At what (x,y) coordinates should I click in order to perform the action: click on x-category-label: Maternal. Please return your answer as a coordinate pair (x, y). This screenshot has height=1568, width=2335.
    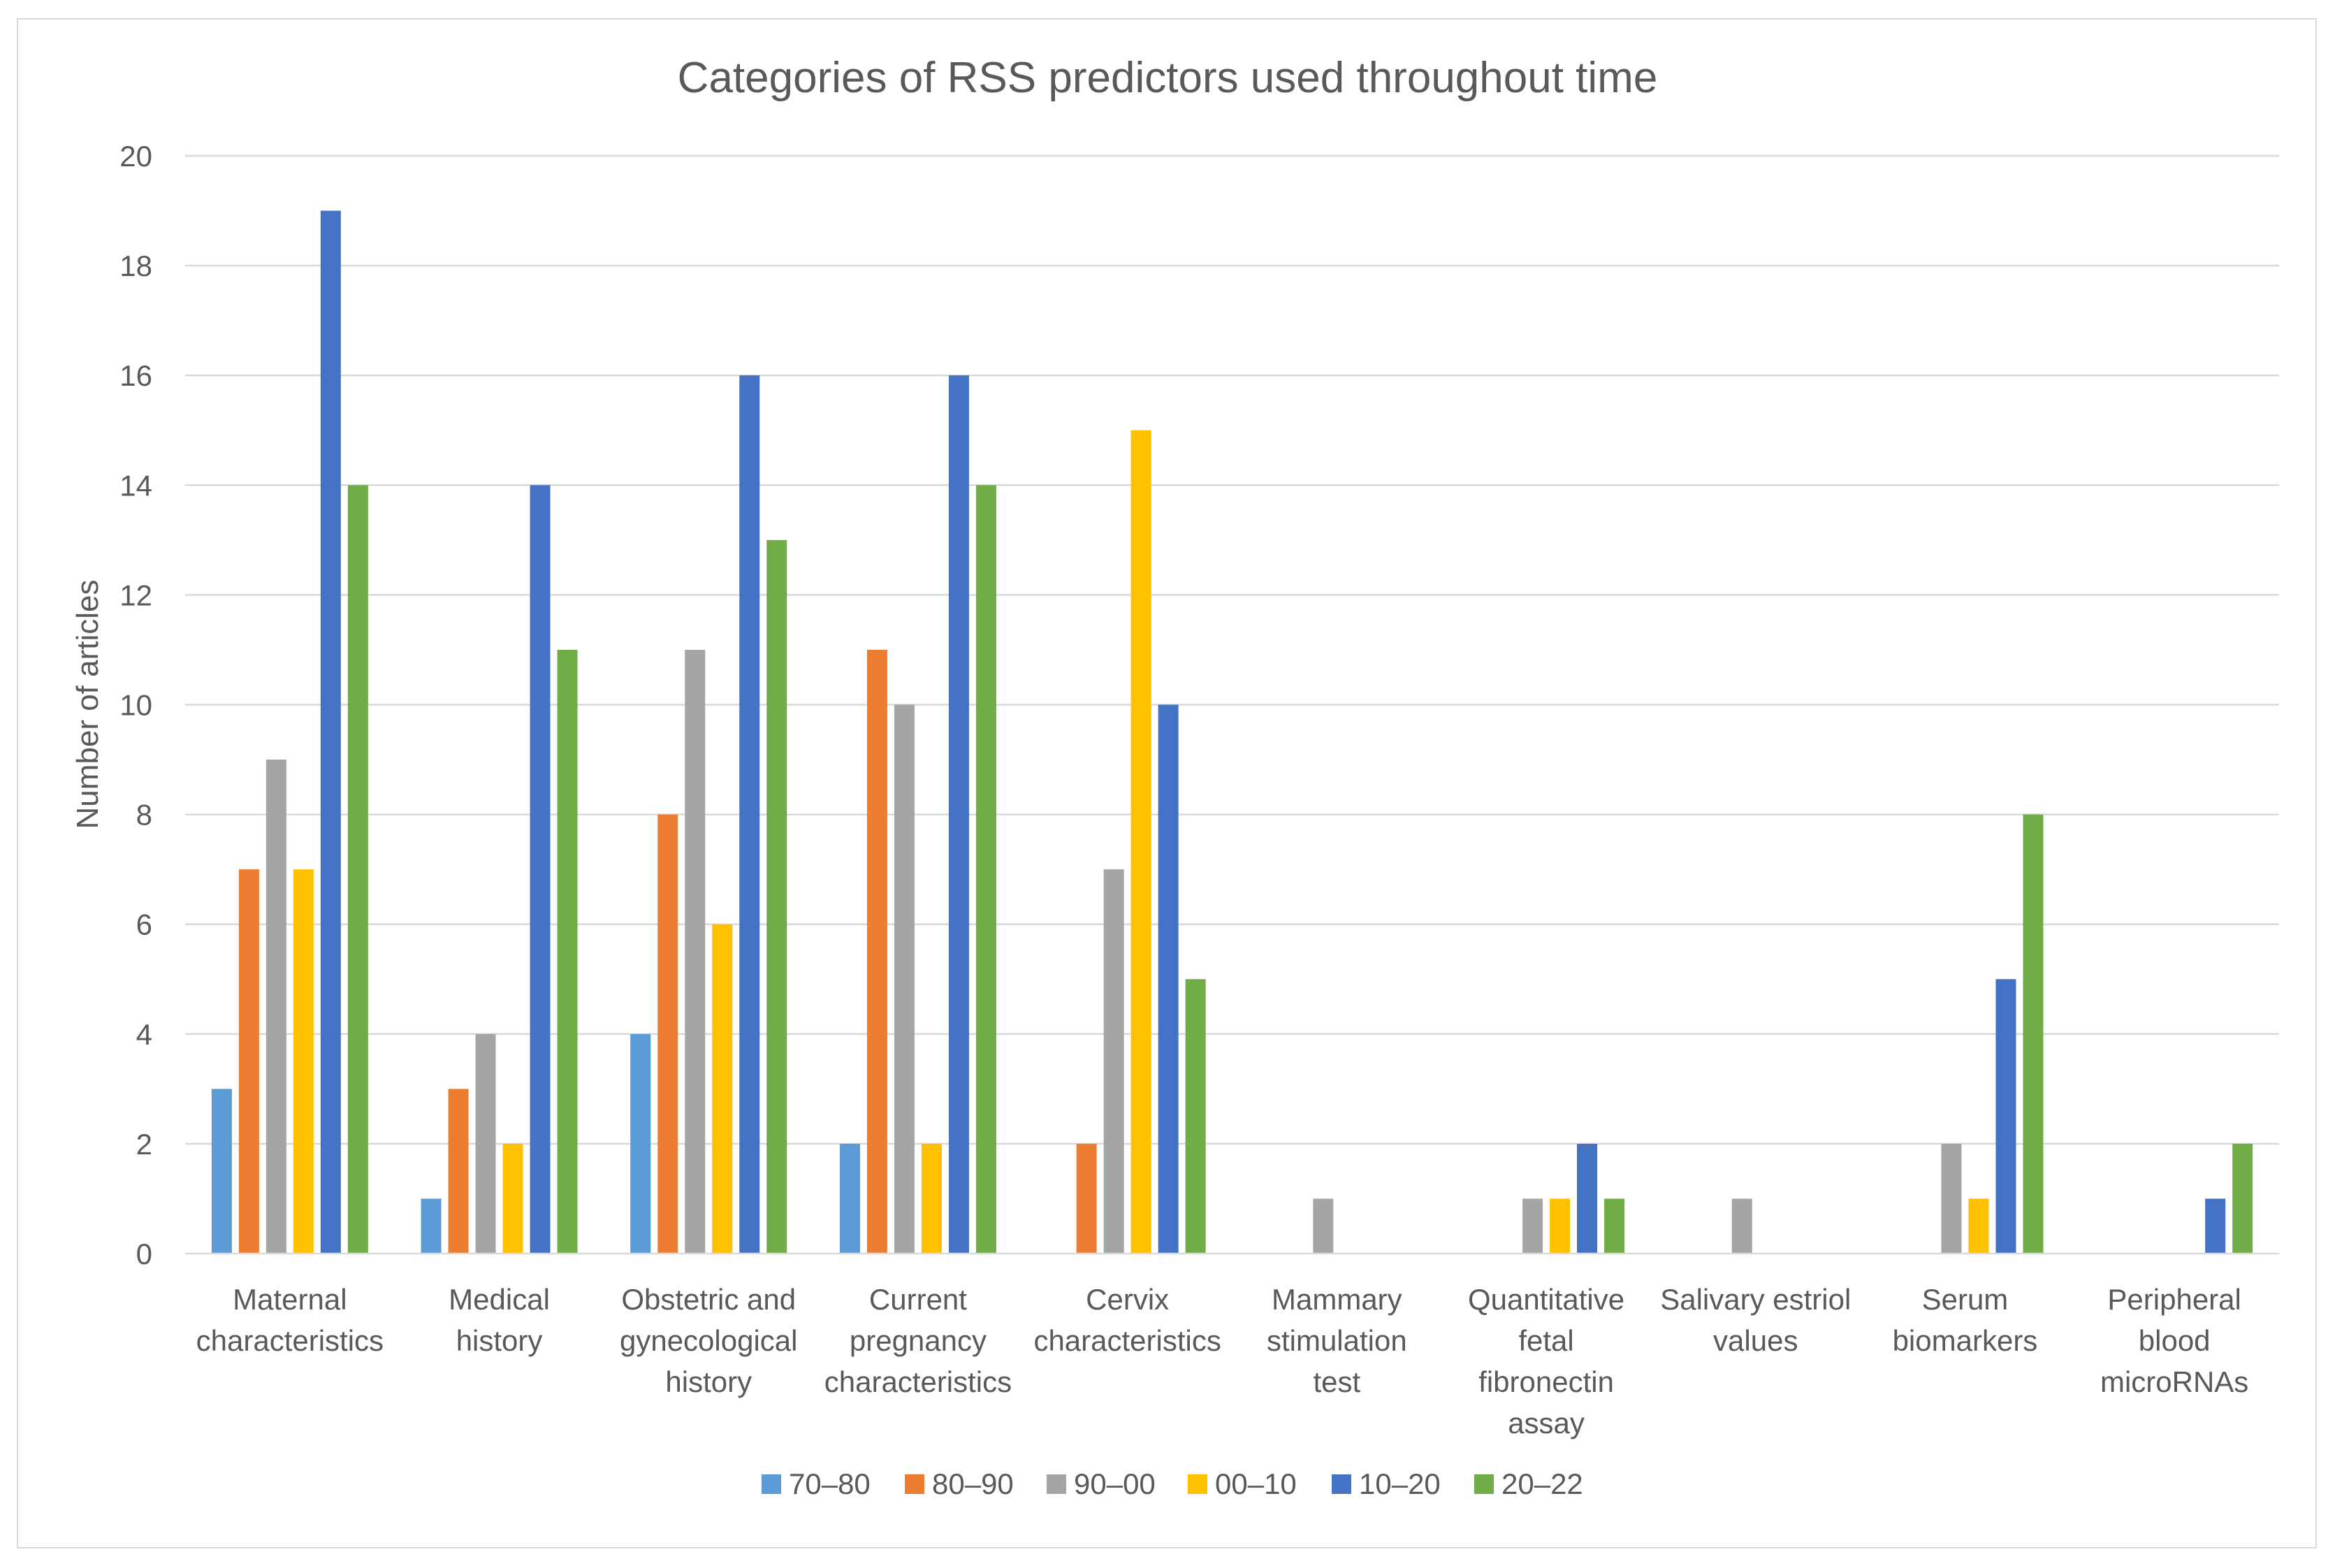
    Looking at the image, I should click on (290, 1299).